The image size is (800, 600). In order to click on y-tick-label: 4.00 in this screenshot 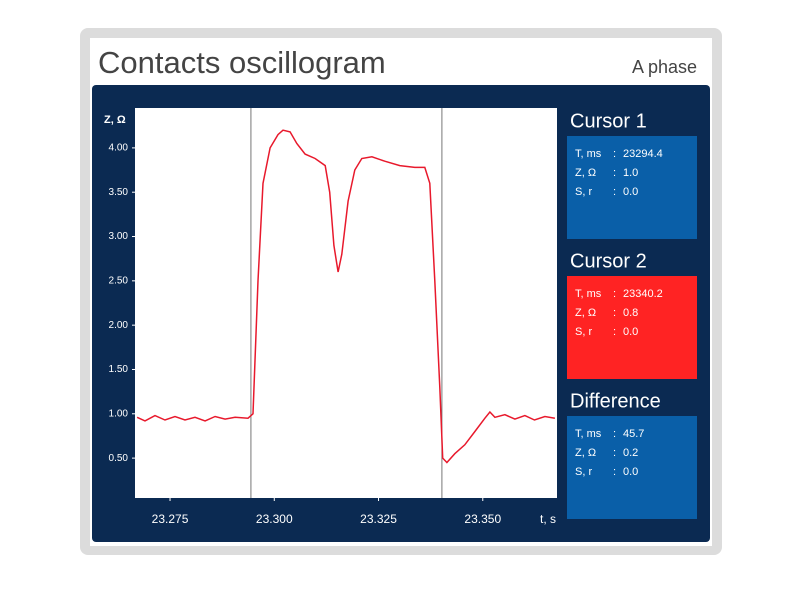, I will do `click(119, 148)`.